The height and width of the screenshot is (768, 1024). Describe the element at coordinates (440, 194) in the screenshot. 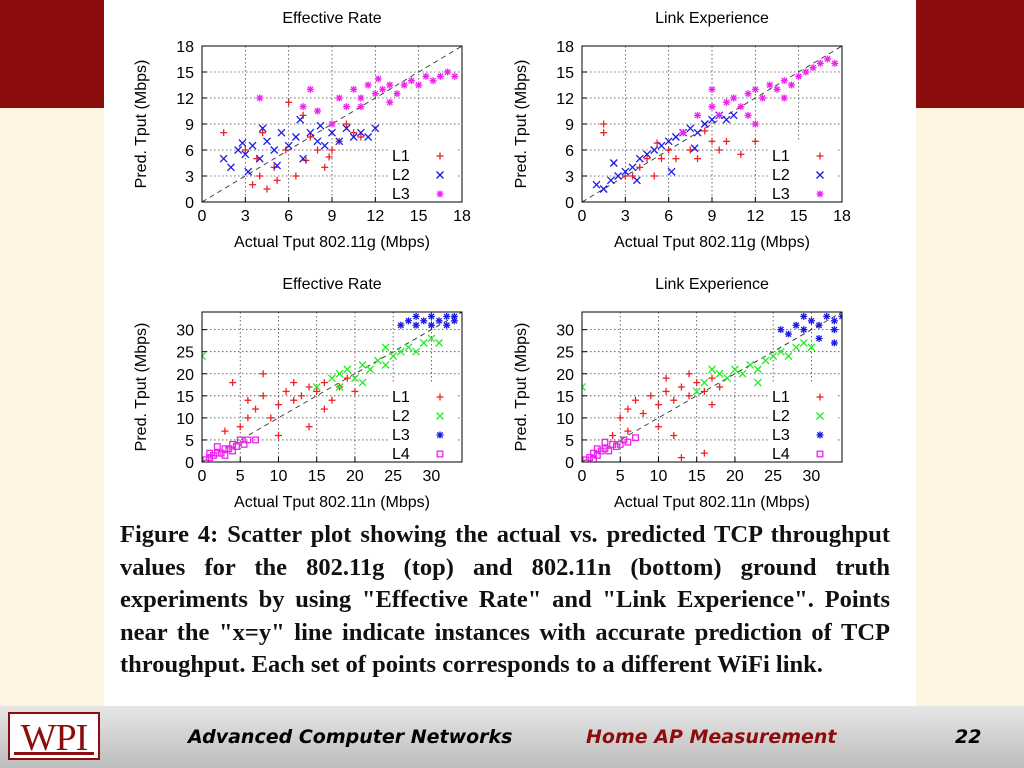

I see `legend-marker-l3` at that location.